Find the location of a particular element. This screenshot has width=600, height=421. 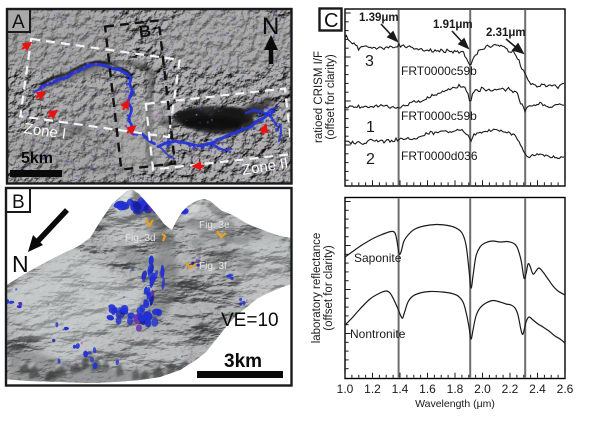

svg-text: Saponite is located at coordinates (378, 258).